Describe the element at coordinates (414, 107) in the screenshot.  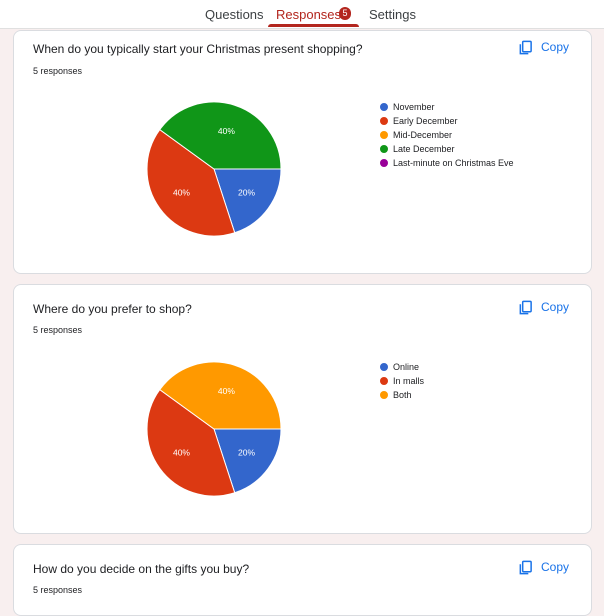
I see `legend-label: November` at that location.